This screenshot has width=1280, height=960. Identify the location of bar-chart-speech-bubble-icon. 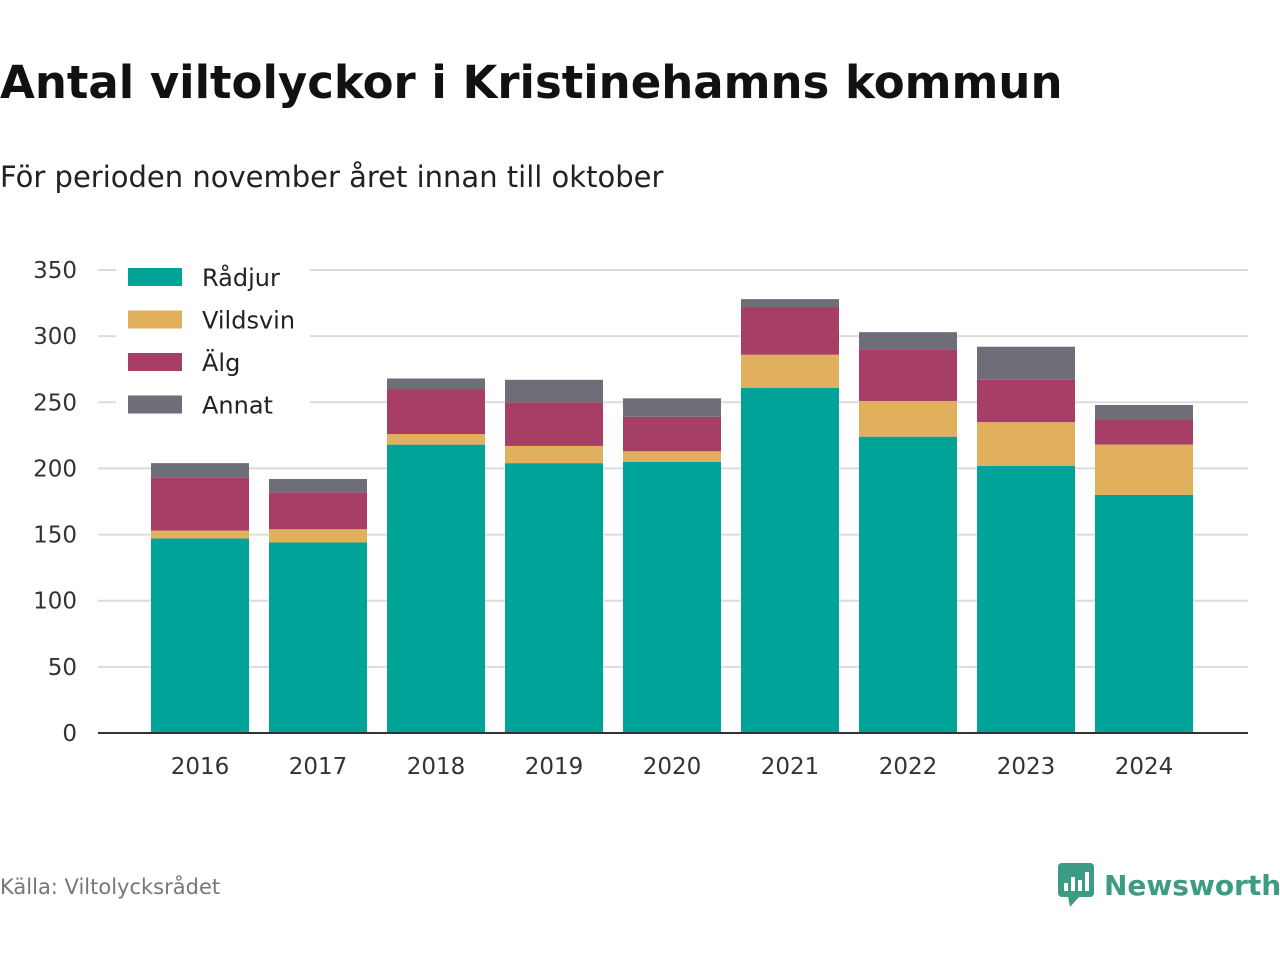
(1076, 885).